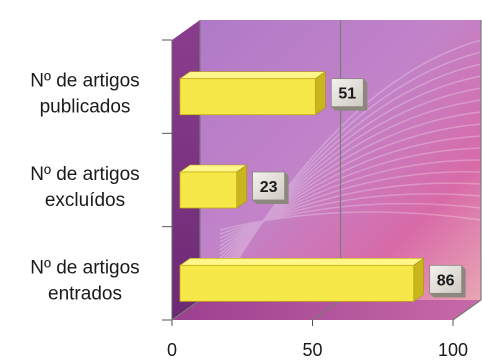  I want to click on category-label: Nº de artigos entrados, so click(84, 280).